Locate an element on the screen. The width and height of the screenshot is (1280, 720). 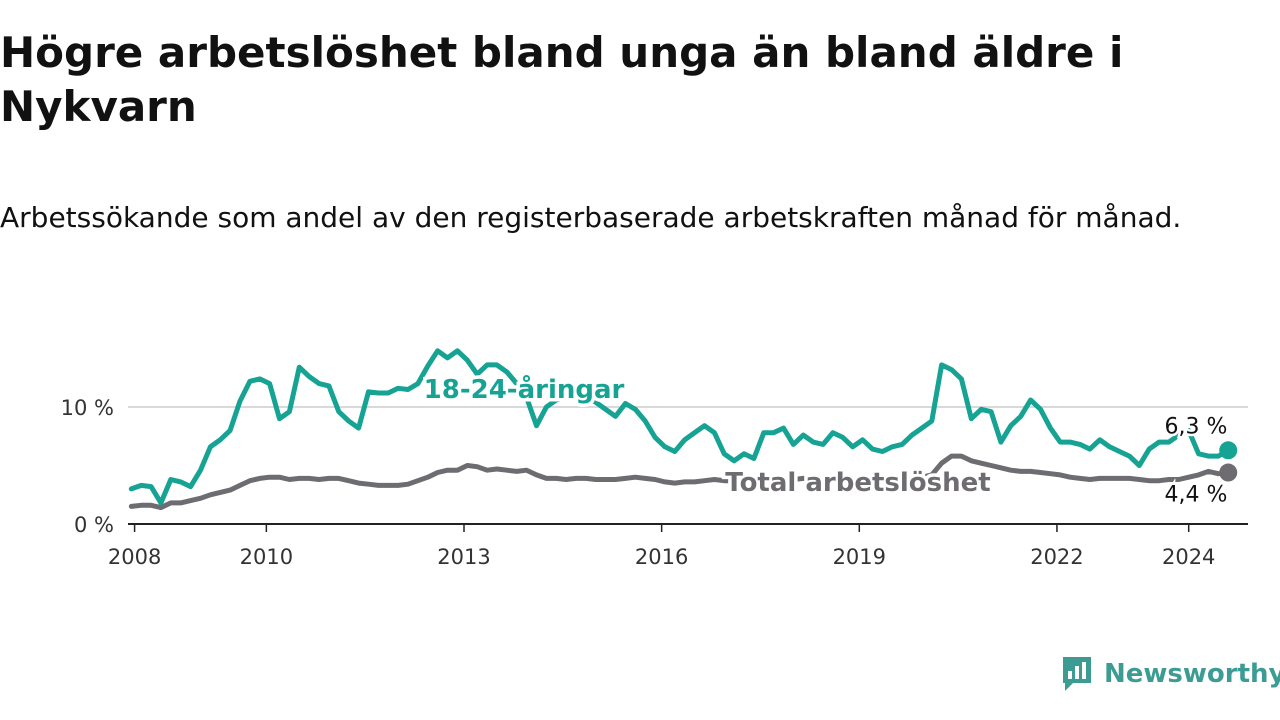
x-tick-label: 2010 is located at coordinates (266, 557).